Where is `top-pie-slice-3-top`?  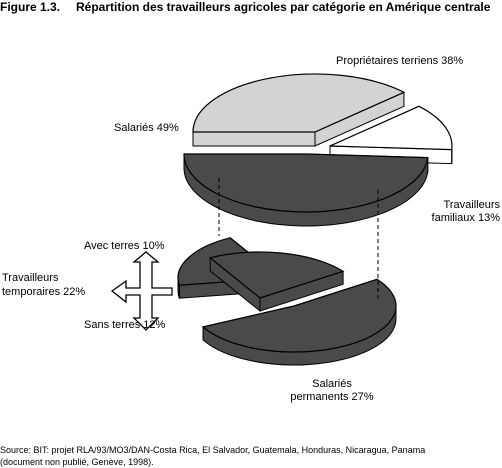 top-pie-slice-3-top is located at coordinates (306, 183).